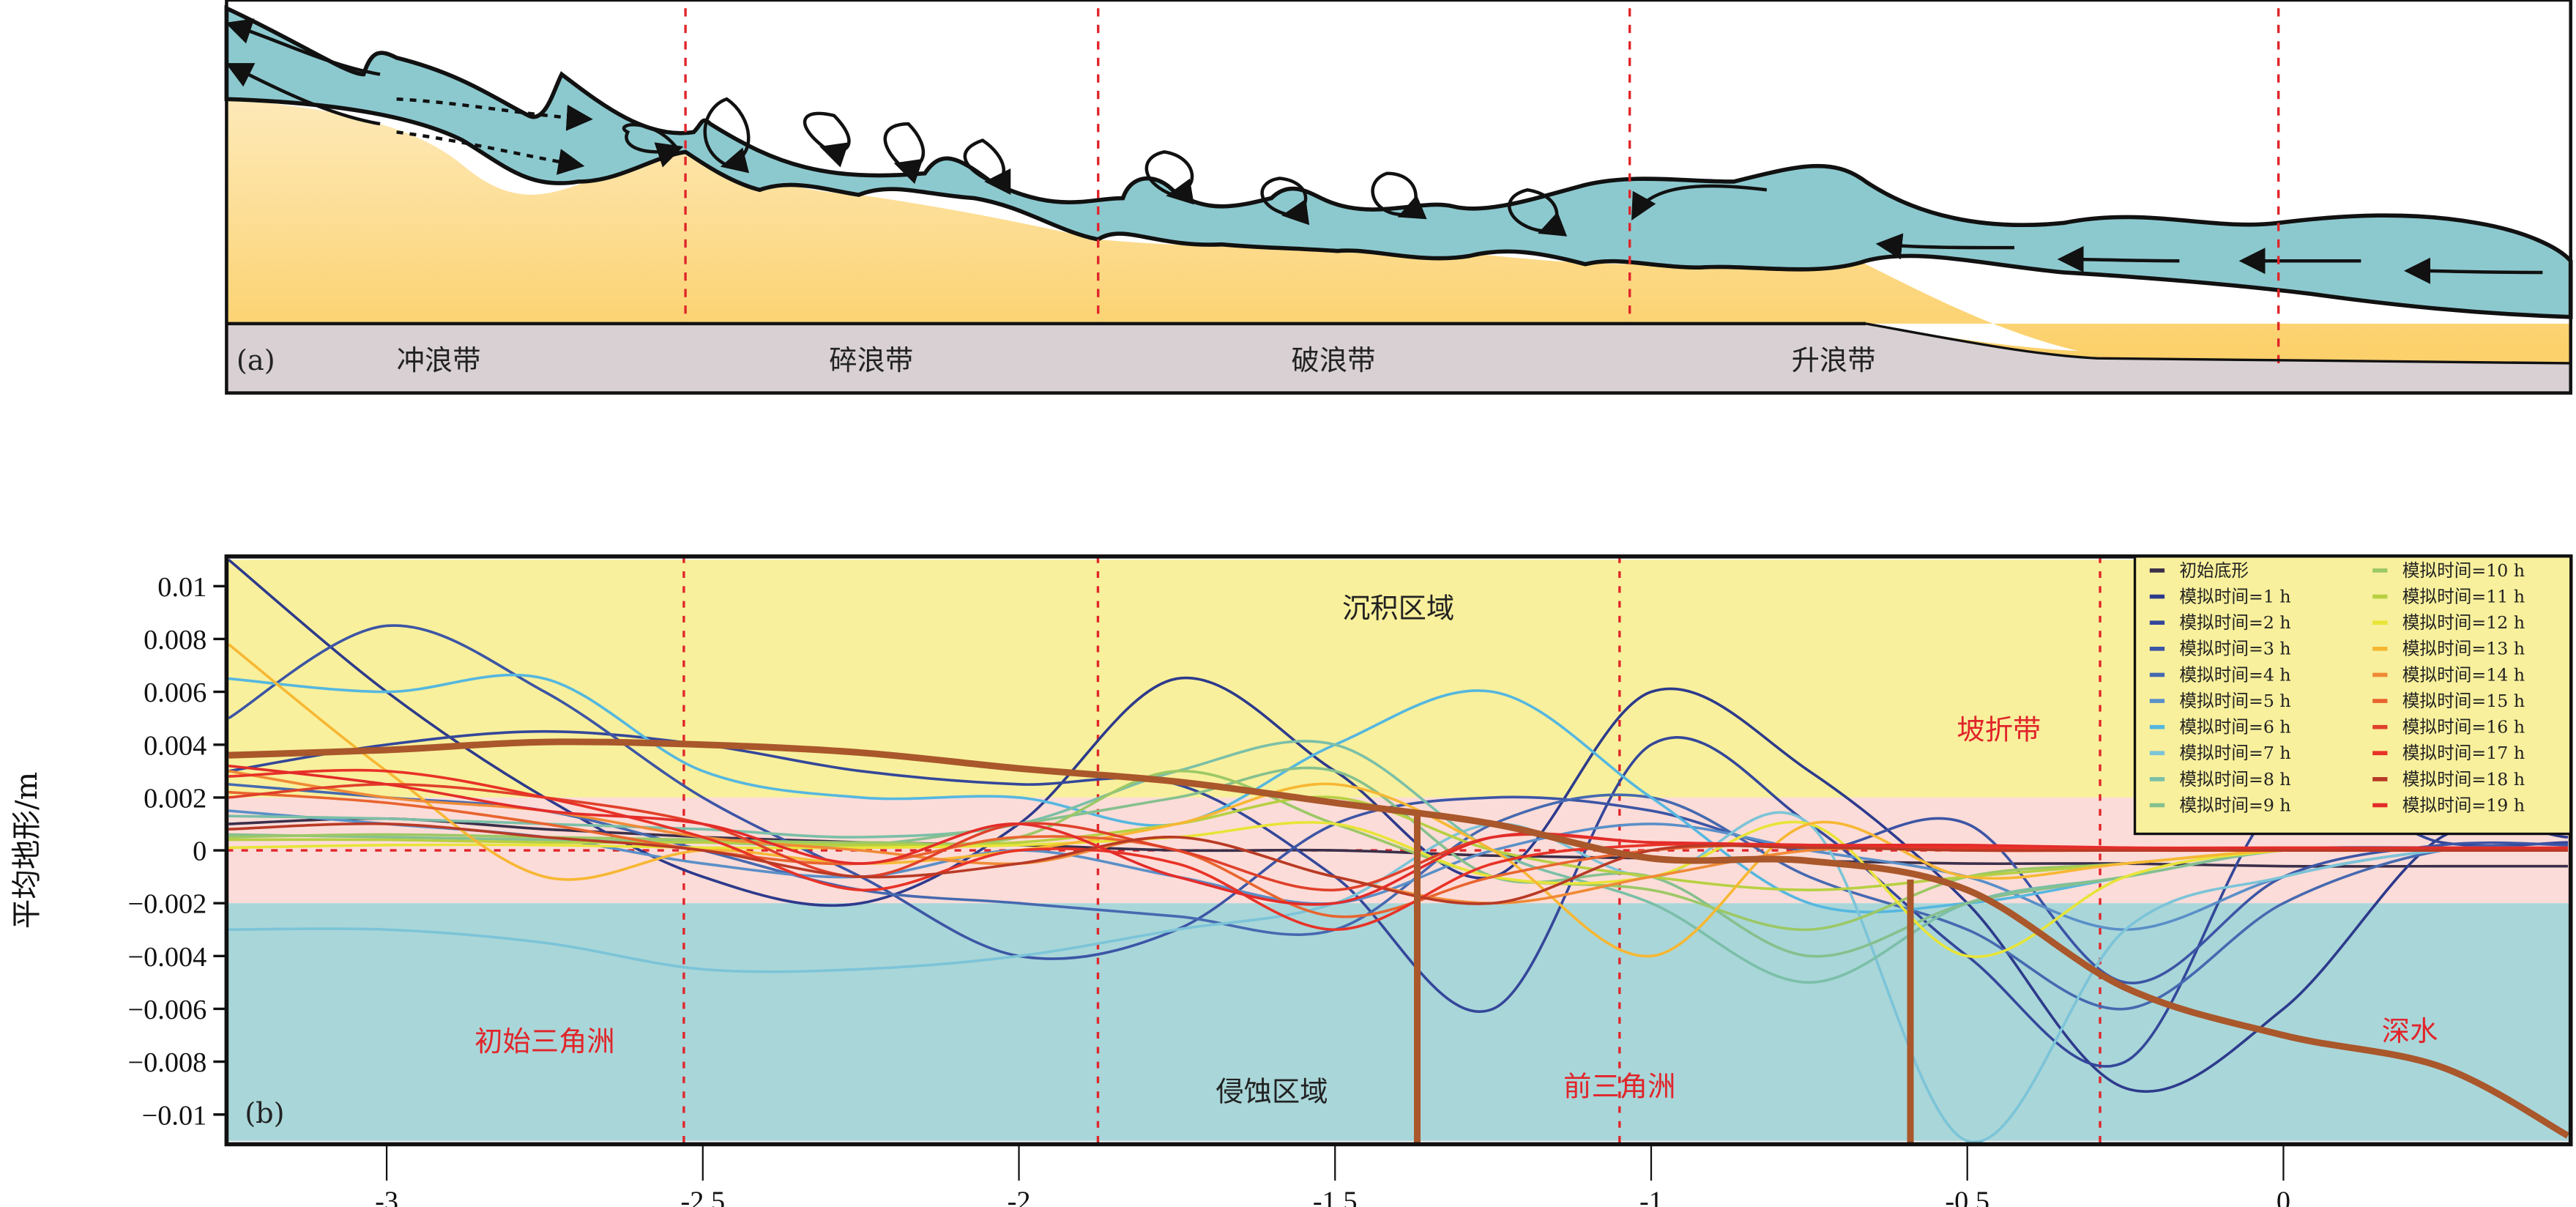 The width and height of the screenshot is (2576, 1207). What do you see at coordinates (175, 693) in the screenshot?
I see `y-tick-label: 0.006` at bounding box center [175, 693].